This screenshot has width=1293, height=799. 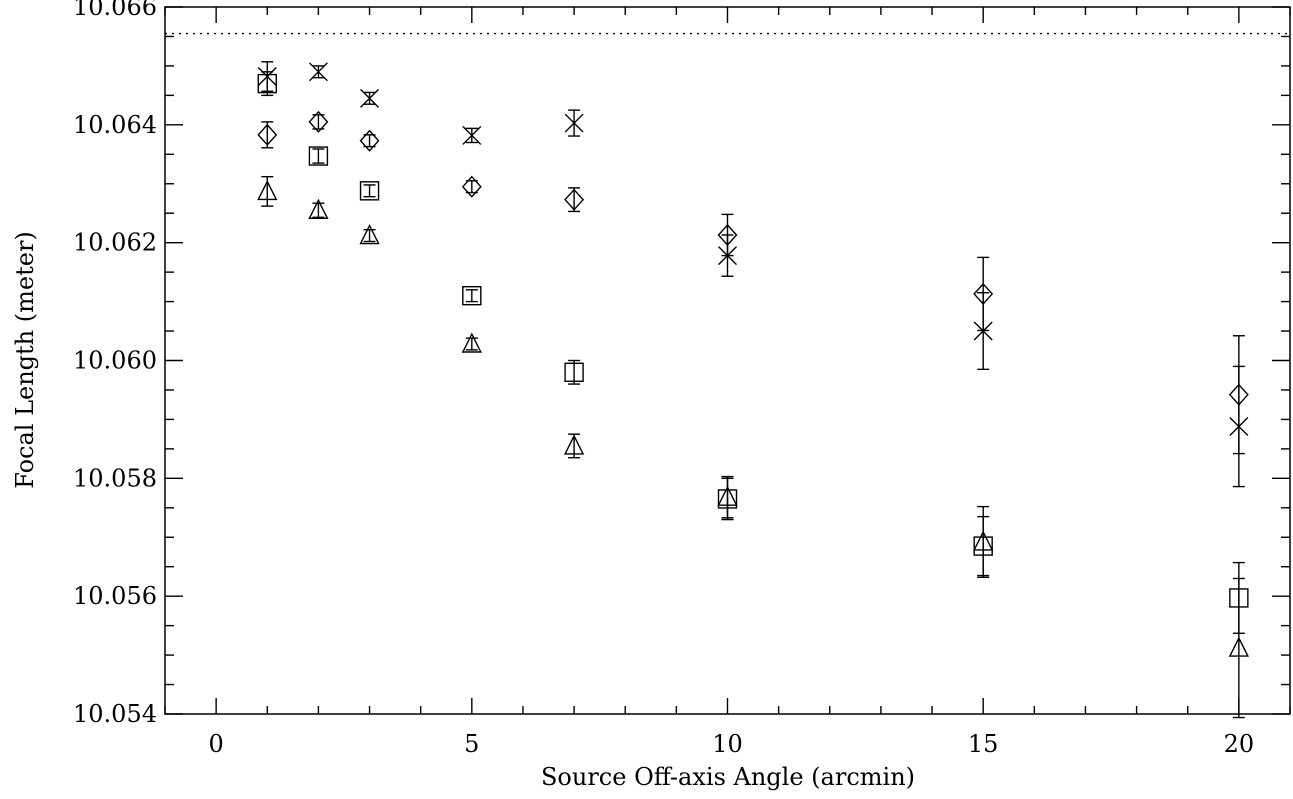 What do you see at coordinates (728, 777) in the screenshot?
I see `x-axis-label: Source Off-axis Angle (arcmin)` at bounding box center [728, 777].